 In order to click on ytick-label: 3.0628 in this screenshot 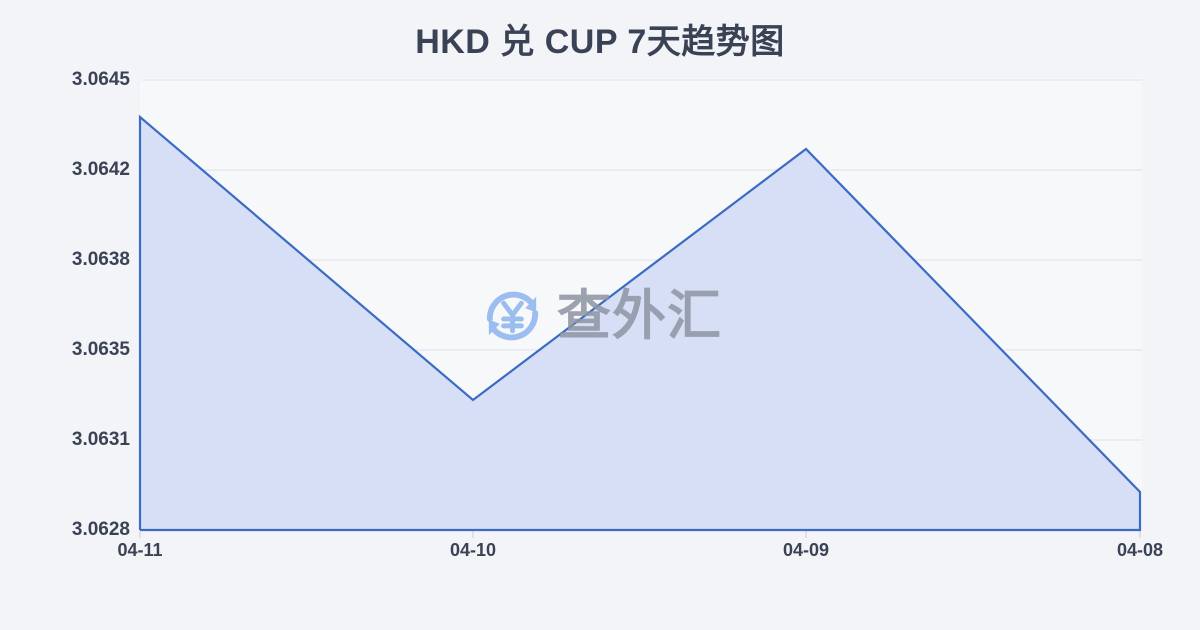, I will do `click(100, 529)`.